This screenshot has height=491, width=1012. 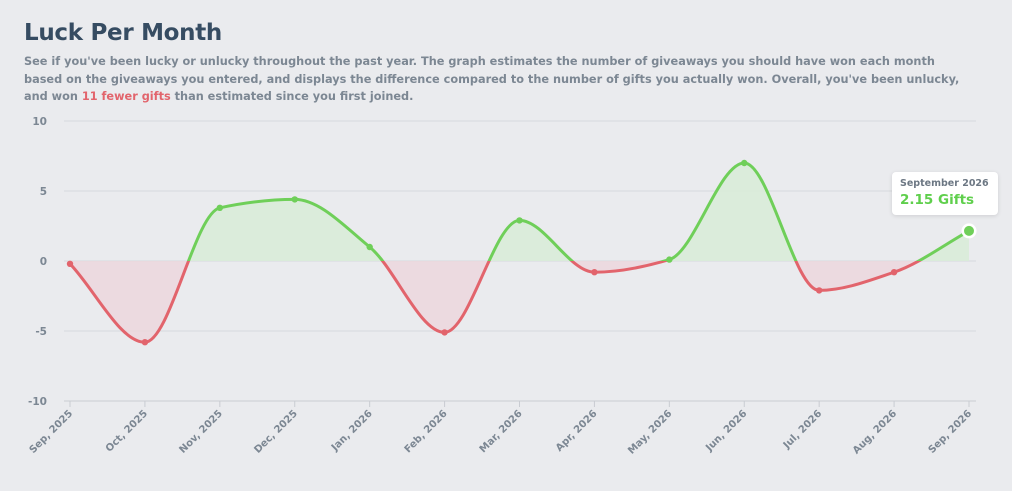 What do you see at coordinates (426, 431) in the screenshot?
I see `x-tick-label: Feb, 2026` at bounding box center [426, 431].